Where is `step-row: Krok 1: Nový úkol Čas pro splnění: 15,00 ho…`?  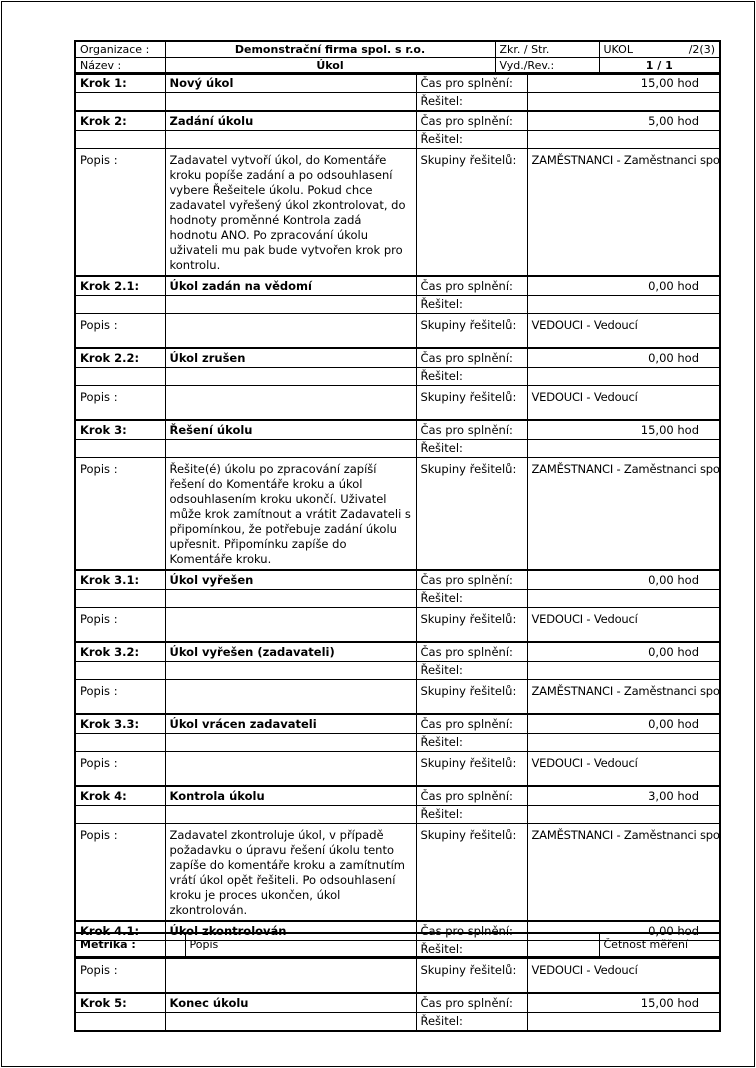
step-row: Krok 1: Nový úkol Čas pro splnění: 15,00 ho… is located at coordinates (397, 82).